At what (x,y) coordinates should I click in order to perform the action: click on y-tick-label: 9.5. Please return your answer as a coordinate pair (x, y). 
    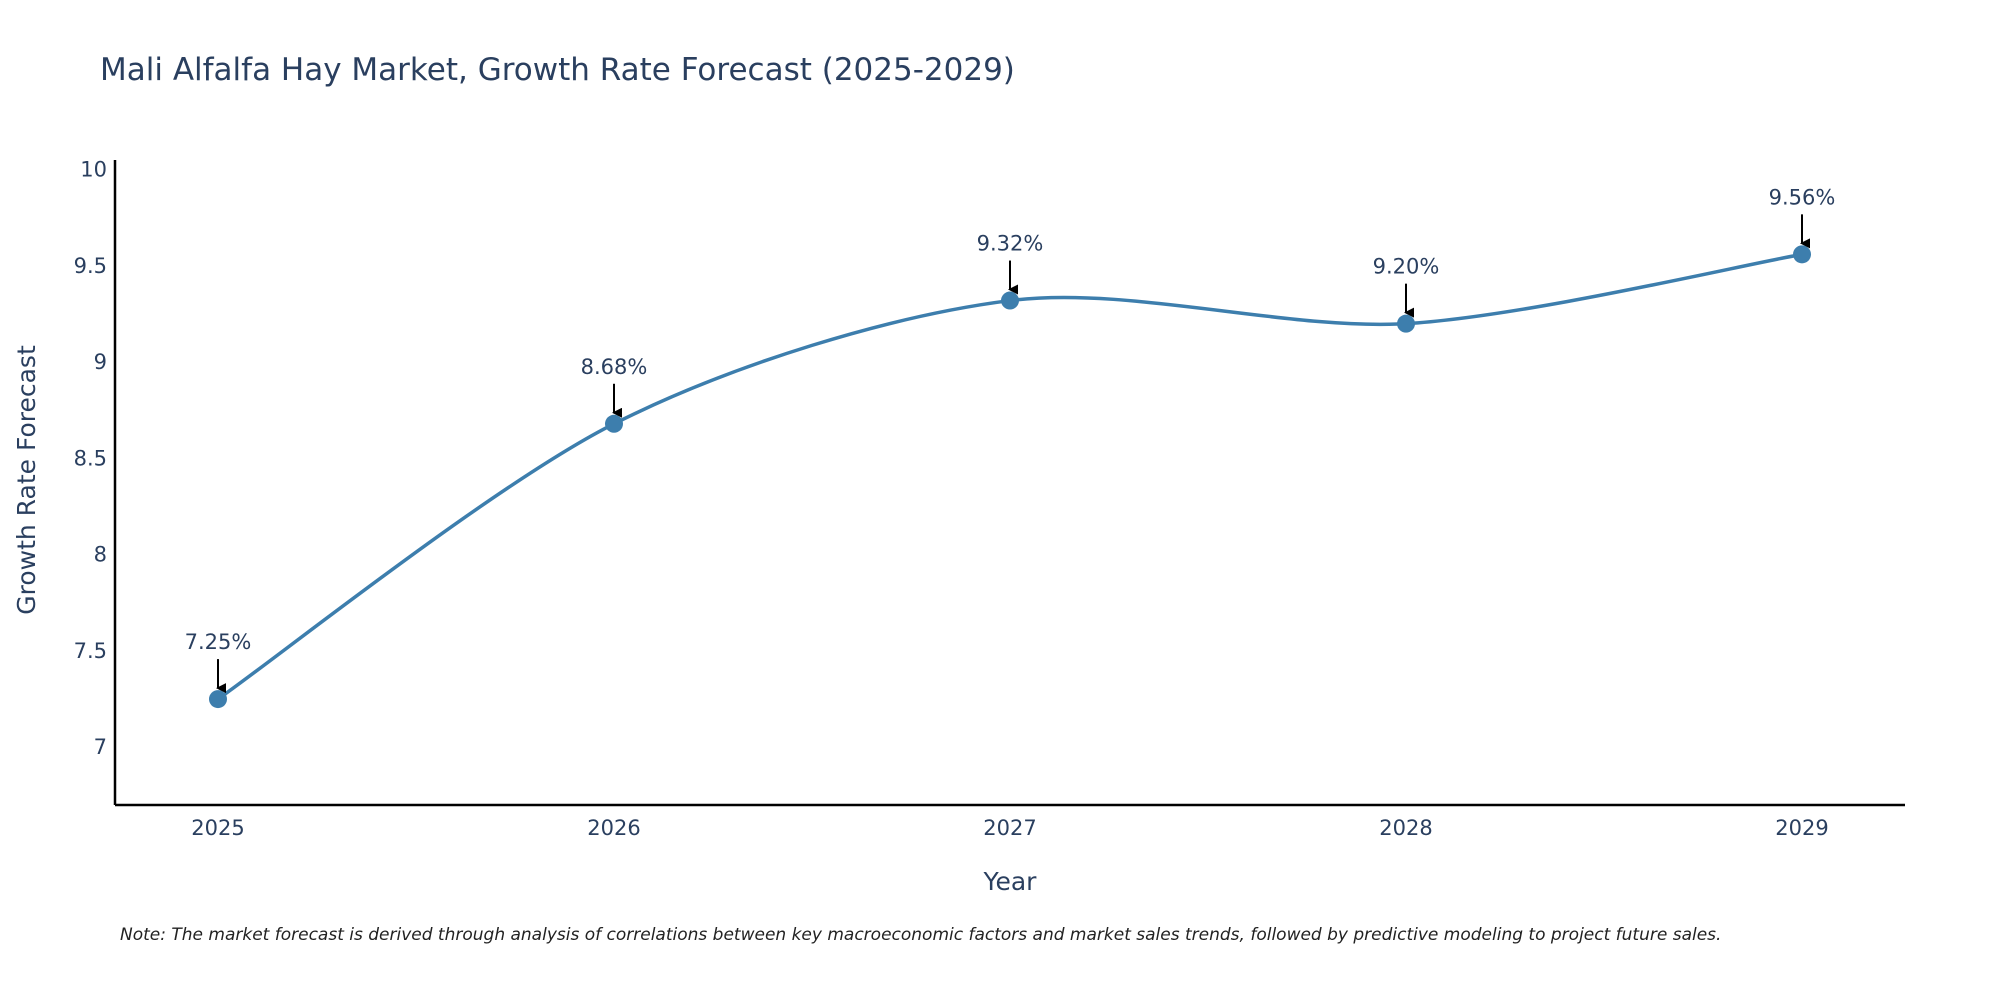
    Looking at the image, I should click on (90, 266).